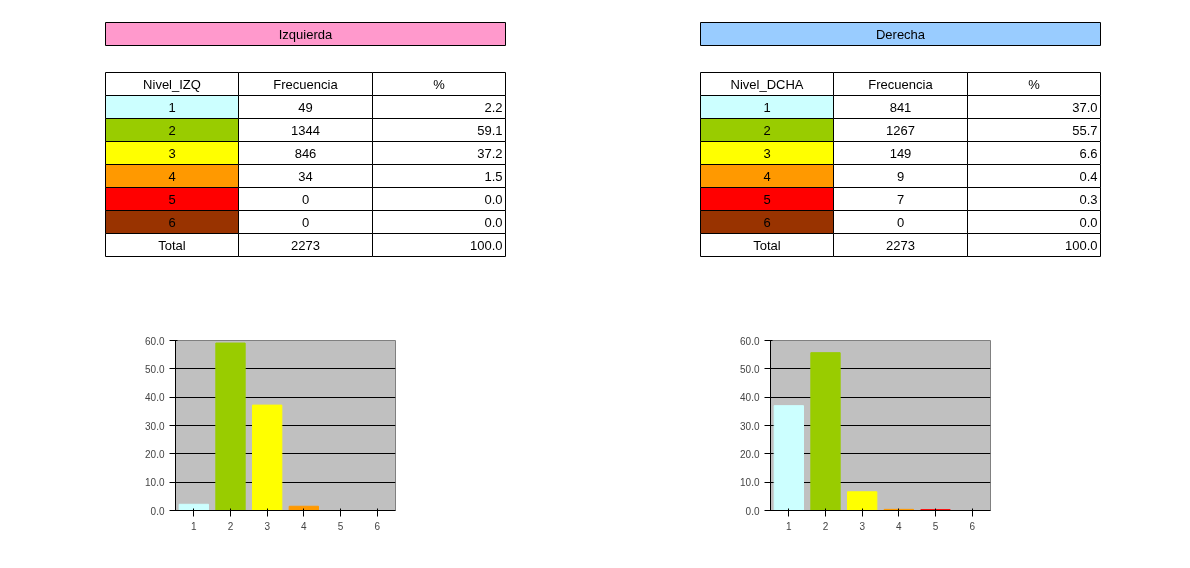 This screenshot has height=568, width=1190. What do you see at coordinates (900, 34) in the screenshot?
I see `chart-title: Derecha` at bounding box center [900, 34].